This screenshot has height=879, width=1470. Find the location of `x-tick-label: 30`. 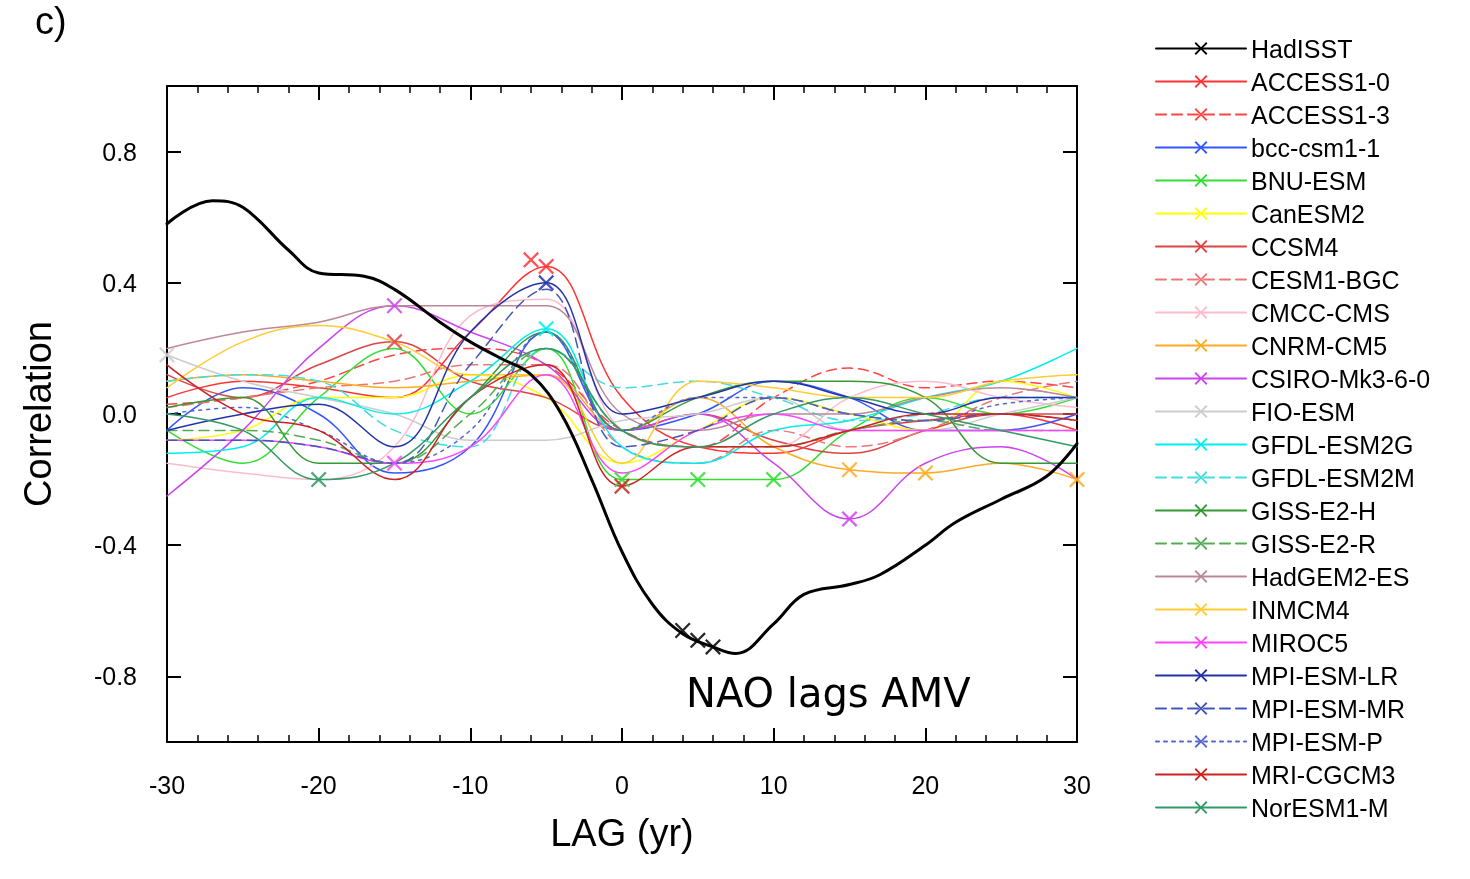

x-tick-label: 30 is located at coordinates (1077, 784).